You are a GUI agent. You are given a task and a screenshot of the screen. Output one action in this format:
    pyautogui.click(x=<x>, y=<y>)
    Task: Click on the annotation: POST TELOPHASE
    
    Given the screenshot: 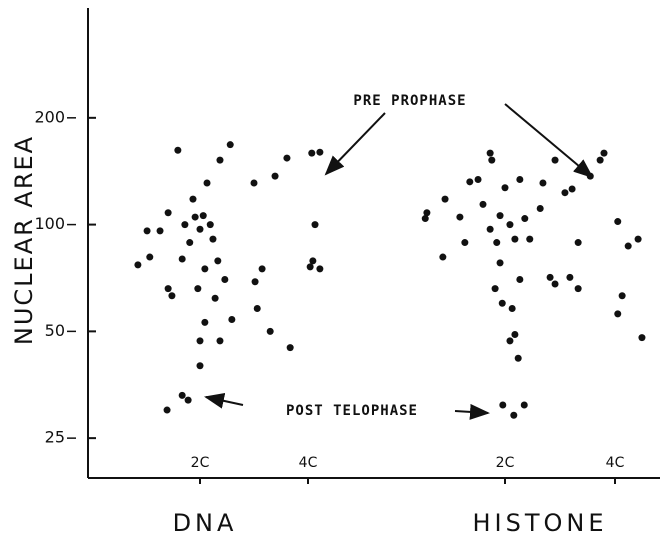 What is the action you would take?
    pyautogui.click(x=352, y=411)
    